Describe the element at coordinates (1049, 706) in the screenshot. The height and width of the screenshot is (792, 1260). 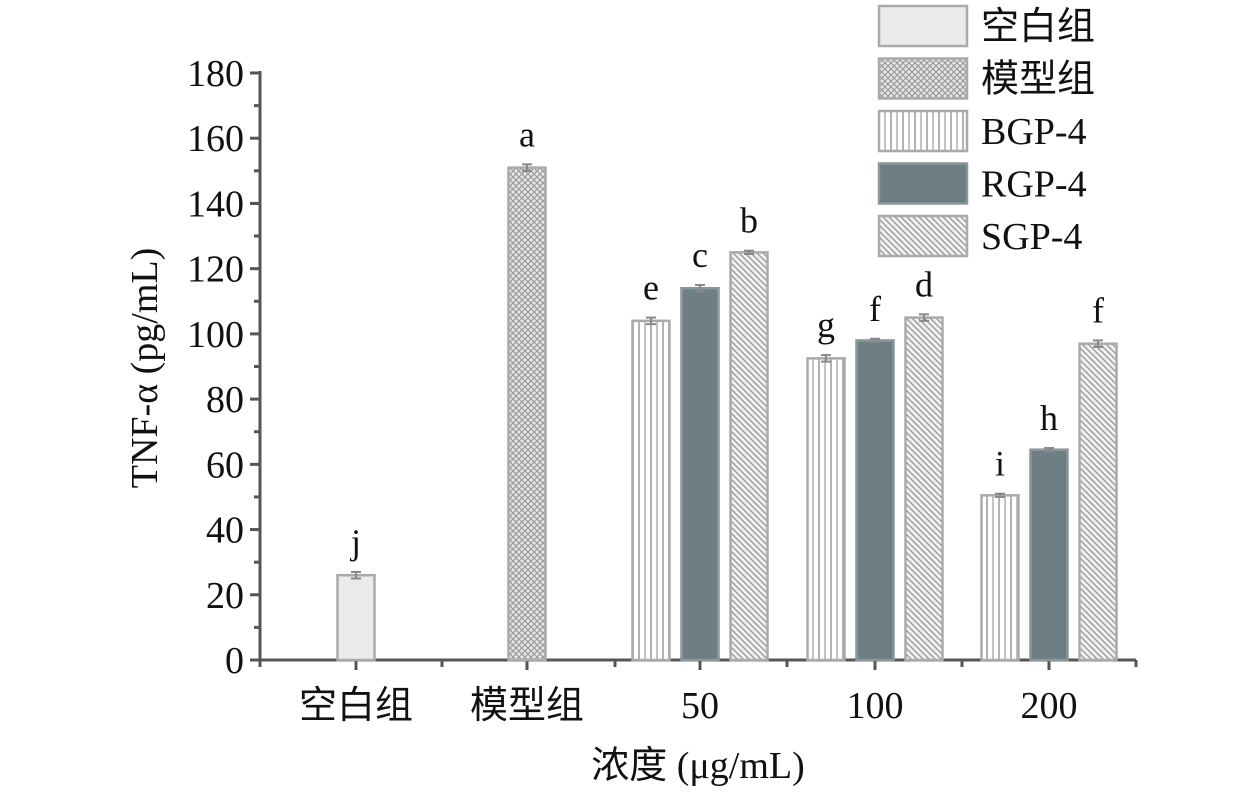
I see `x-tick-label: 200` at that location.